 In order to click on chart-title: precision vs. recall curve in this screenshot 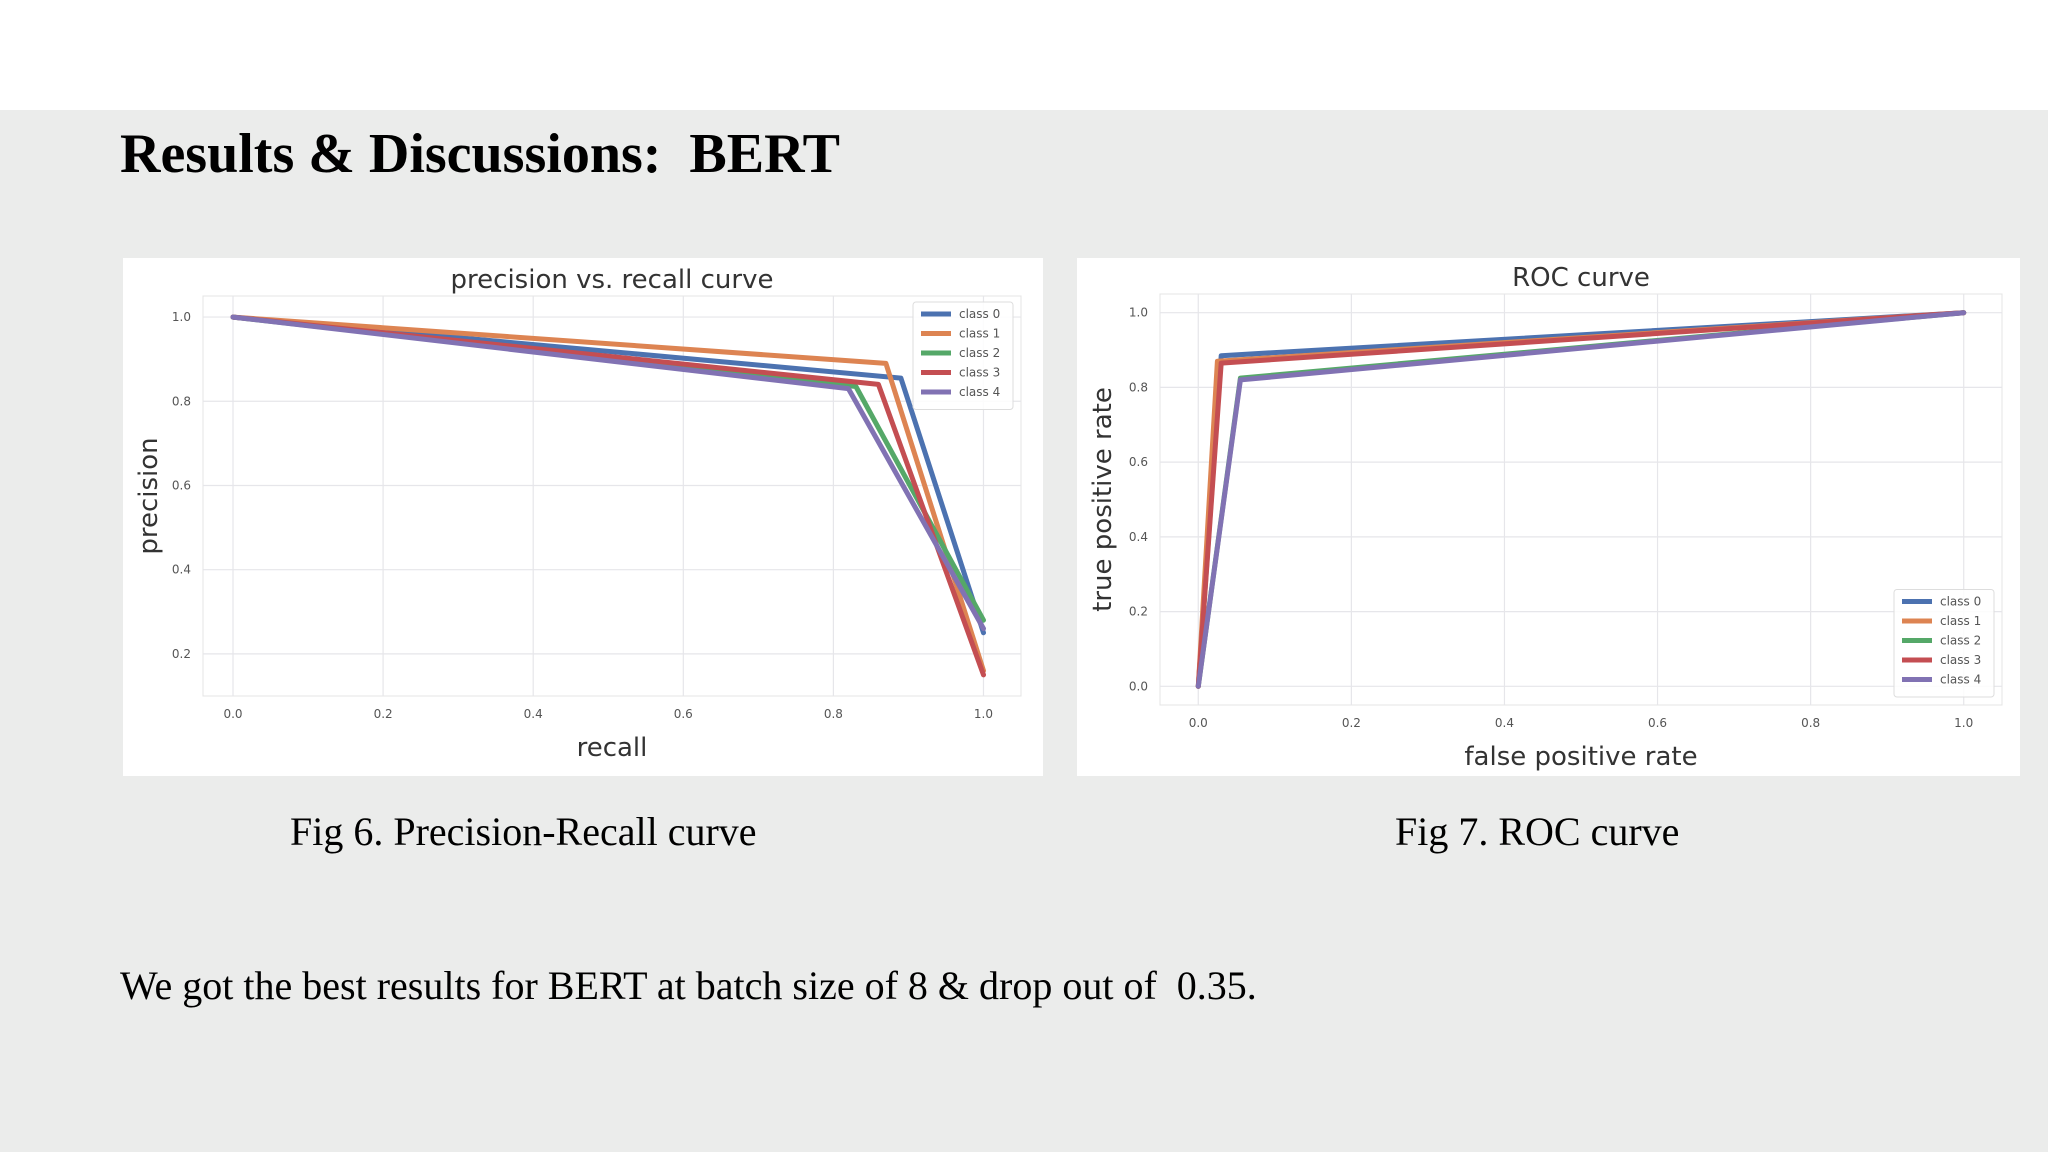, I will do `click(612, 280)`.